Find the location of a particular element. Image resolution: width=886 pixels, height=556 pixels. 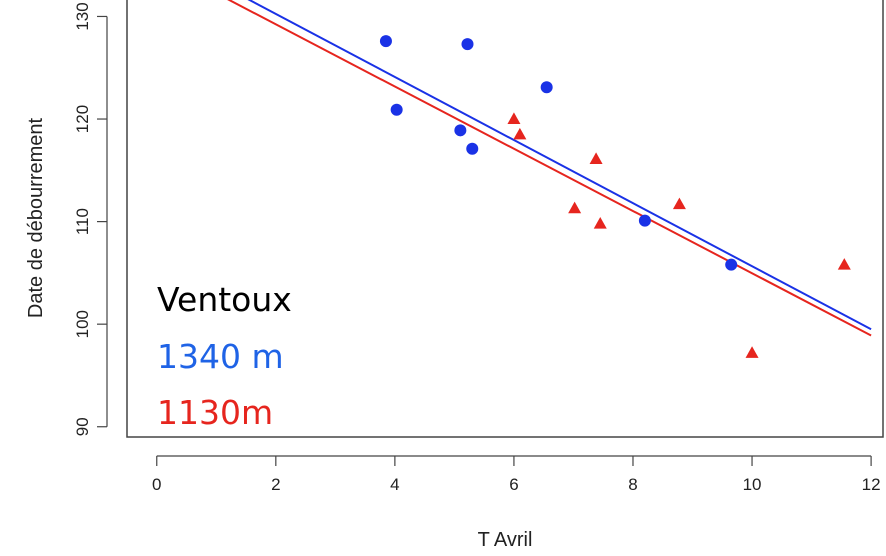

x-tick-label: 6 is located at coordinates (513, 484).